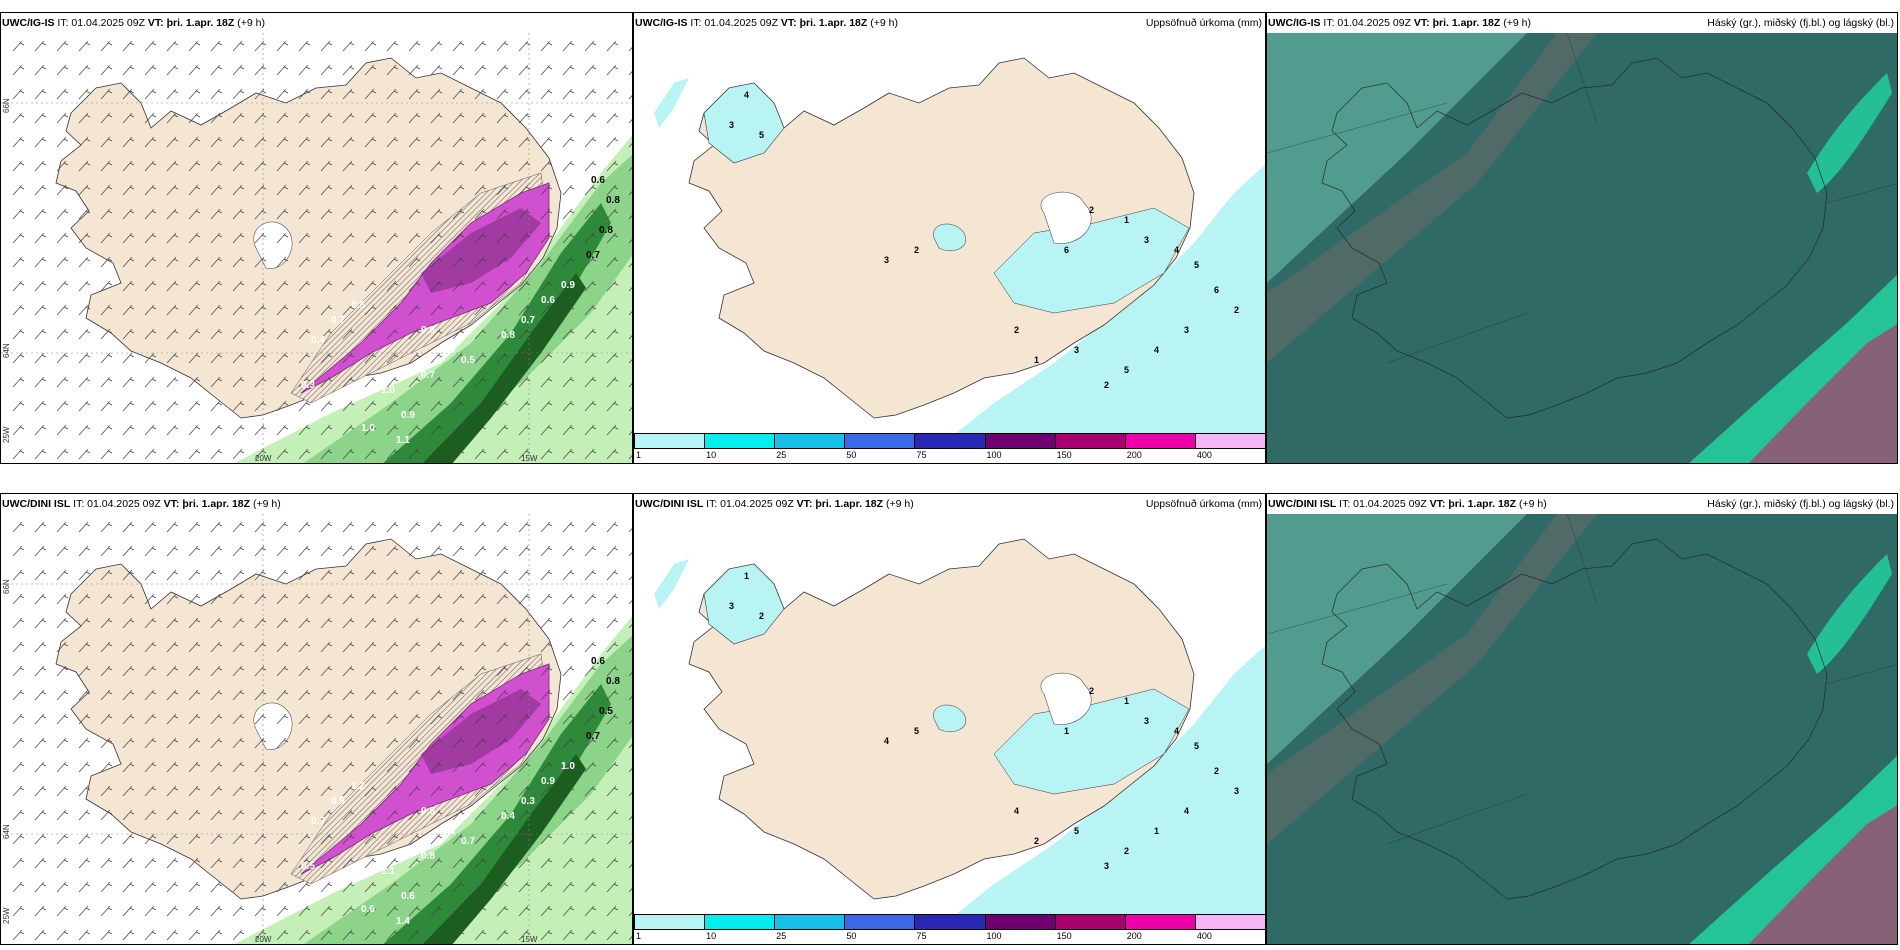 The width and height of the screenshot is (1900, 950). What do you see at coordinates (266, 504) in the screenshot?
I see `lead-time: (+9 h)` at bounding box center [266, 504].